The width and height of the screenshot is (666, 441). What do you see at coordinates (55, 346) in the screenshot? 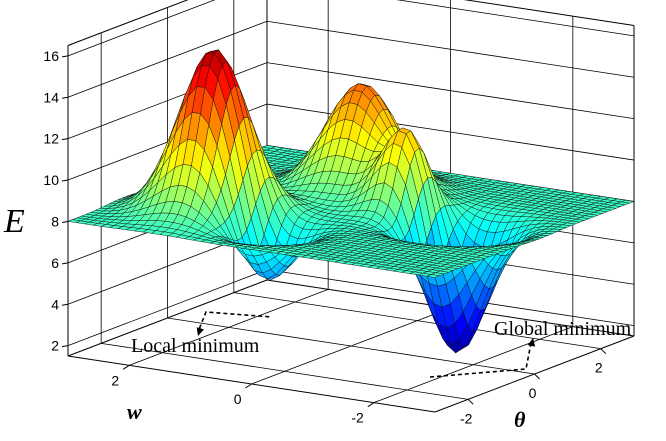
I see `z-tick-label: 2` at bounding box center [55, 346].